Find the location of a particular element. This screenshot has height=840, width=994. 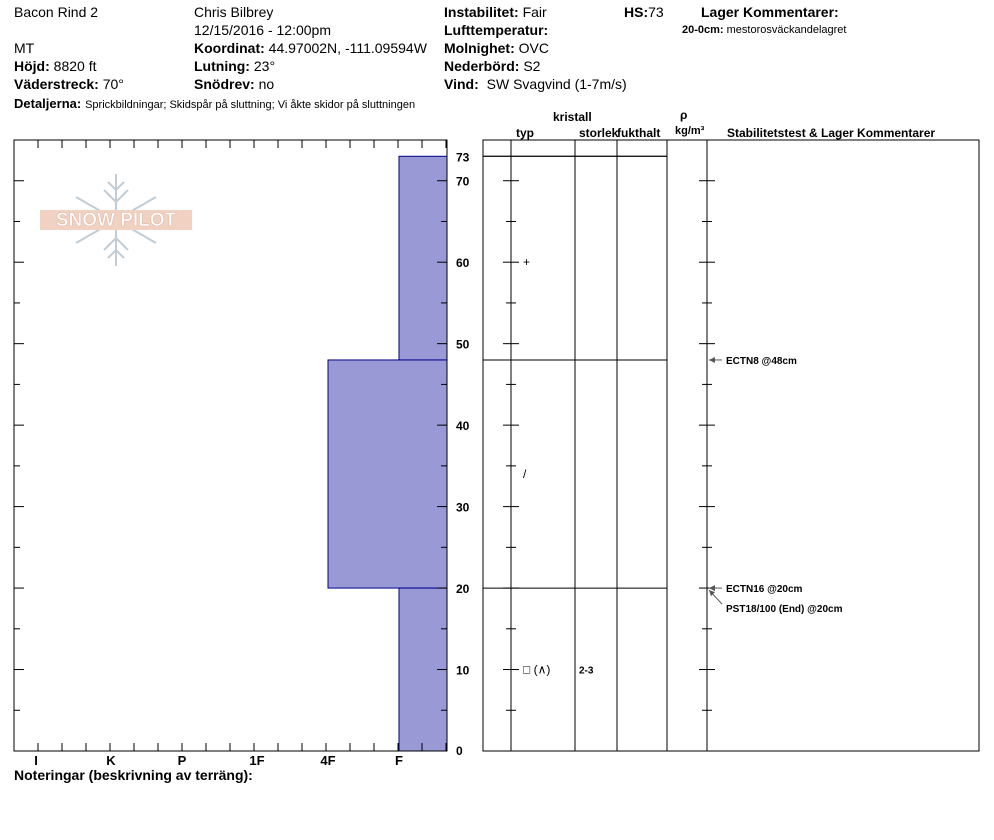

hardness-bars is located at coordinates (387, 453).